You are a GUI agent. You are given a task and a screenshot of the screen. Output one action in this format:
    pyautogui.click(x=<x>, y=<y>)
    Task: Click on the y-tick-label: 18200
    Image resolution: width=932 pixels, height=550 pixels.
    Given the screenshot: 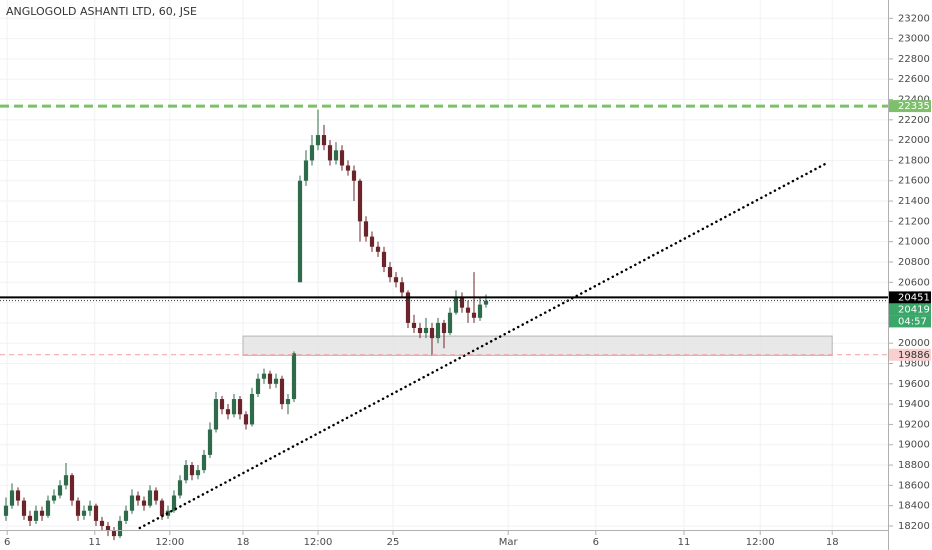 What is the action you would take?
    pyautogui.click(x=914, y=526)
    